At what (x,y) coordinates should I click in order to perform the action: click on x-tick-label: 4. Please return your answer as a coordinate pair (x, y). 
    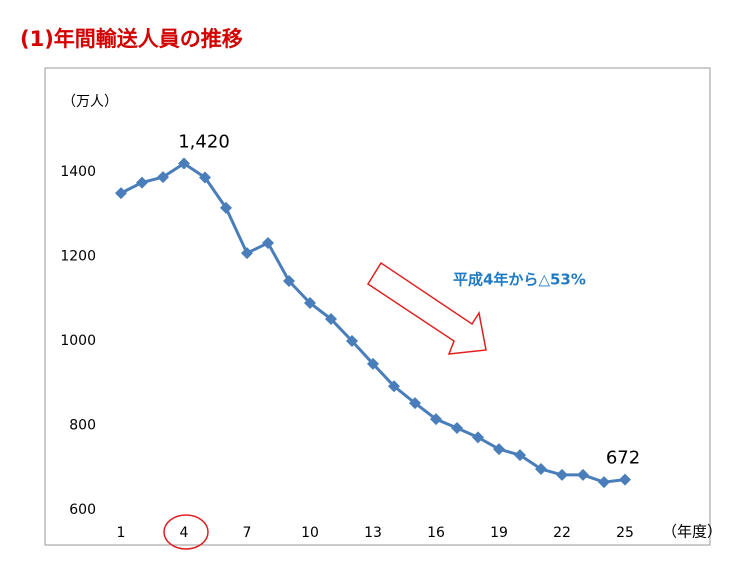
    Looking at the image, I should click on (184, 533).